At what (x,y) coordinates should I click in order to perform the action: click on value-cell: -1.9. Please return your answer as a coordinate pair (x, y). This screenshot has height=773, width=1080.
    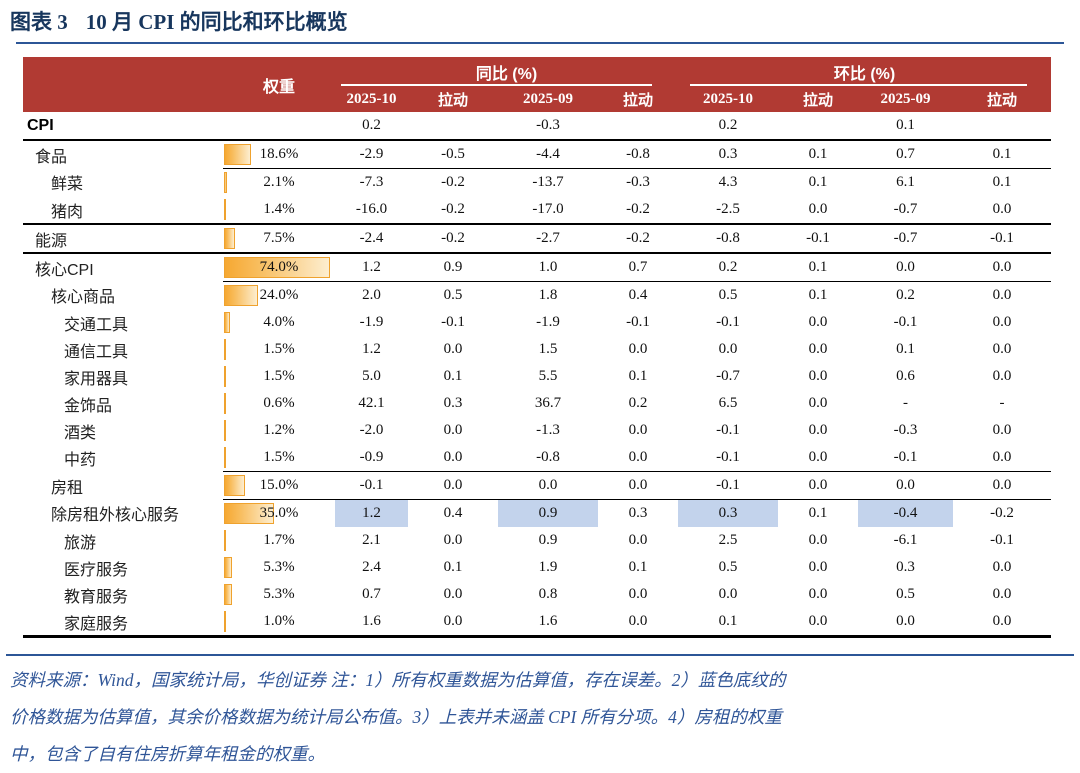
    Looking at the image, I should click on (371, 322).